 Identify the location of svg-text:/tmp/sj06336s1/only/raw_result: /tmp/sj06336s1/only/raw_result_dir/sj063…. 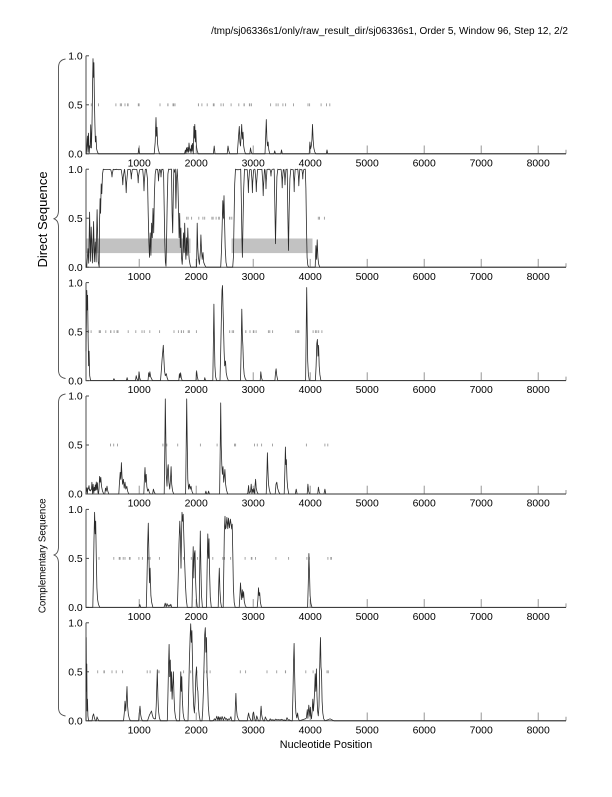
(389, 31).